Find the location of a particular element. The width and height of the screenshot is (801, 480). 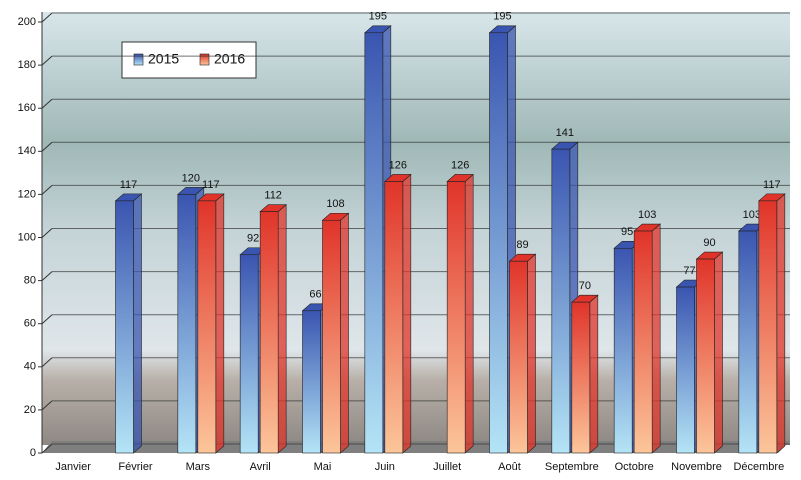

data-label: 108 is located at coordinates (335, 204).